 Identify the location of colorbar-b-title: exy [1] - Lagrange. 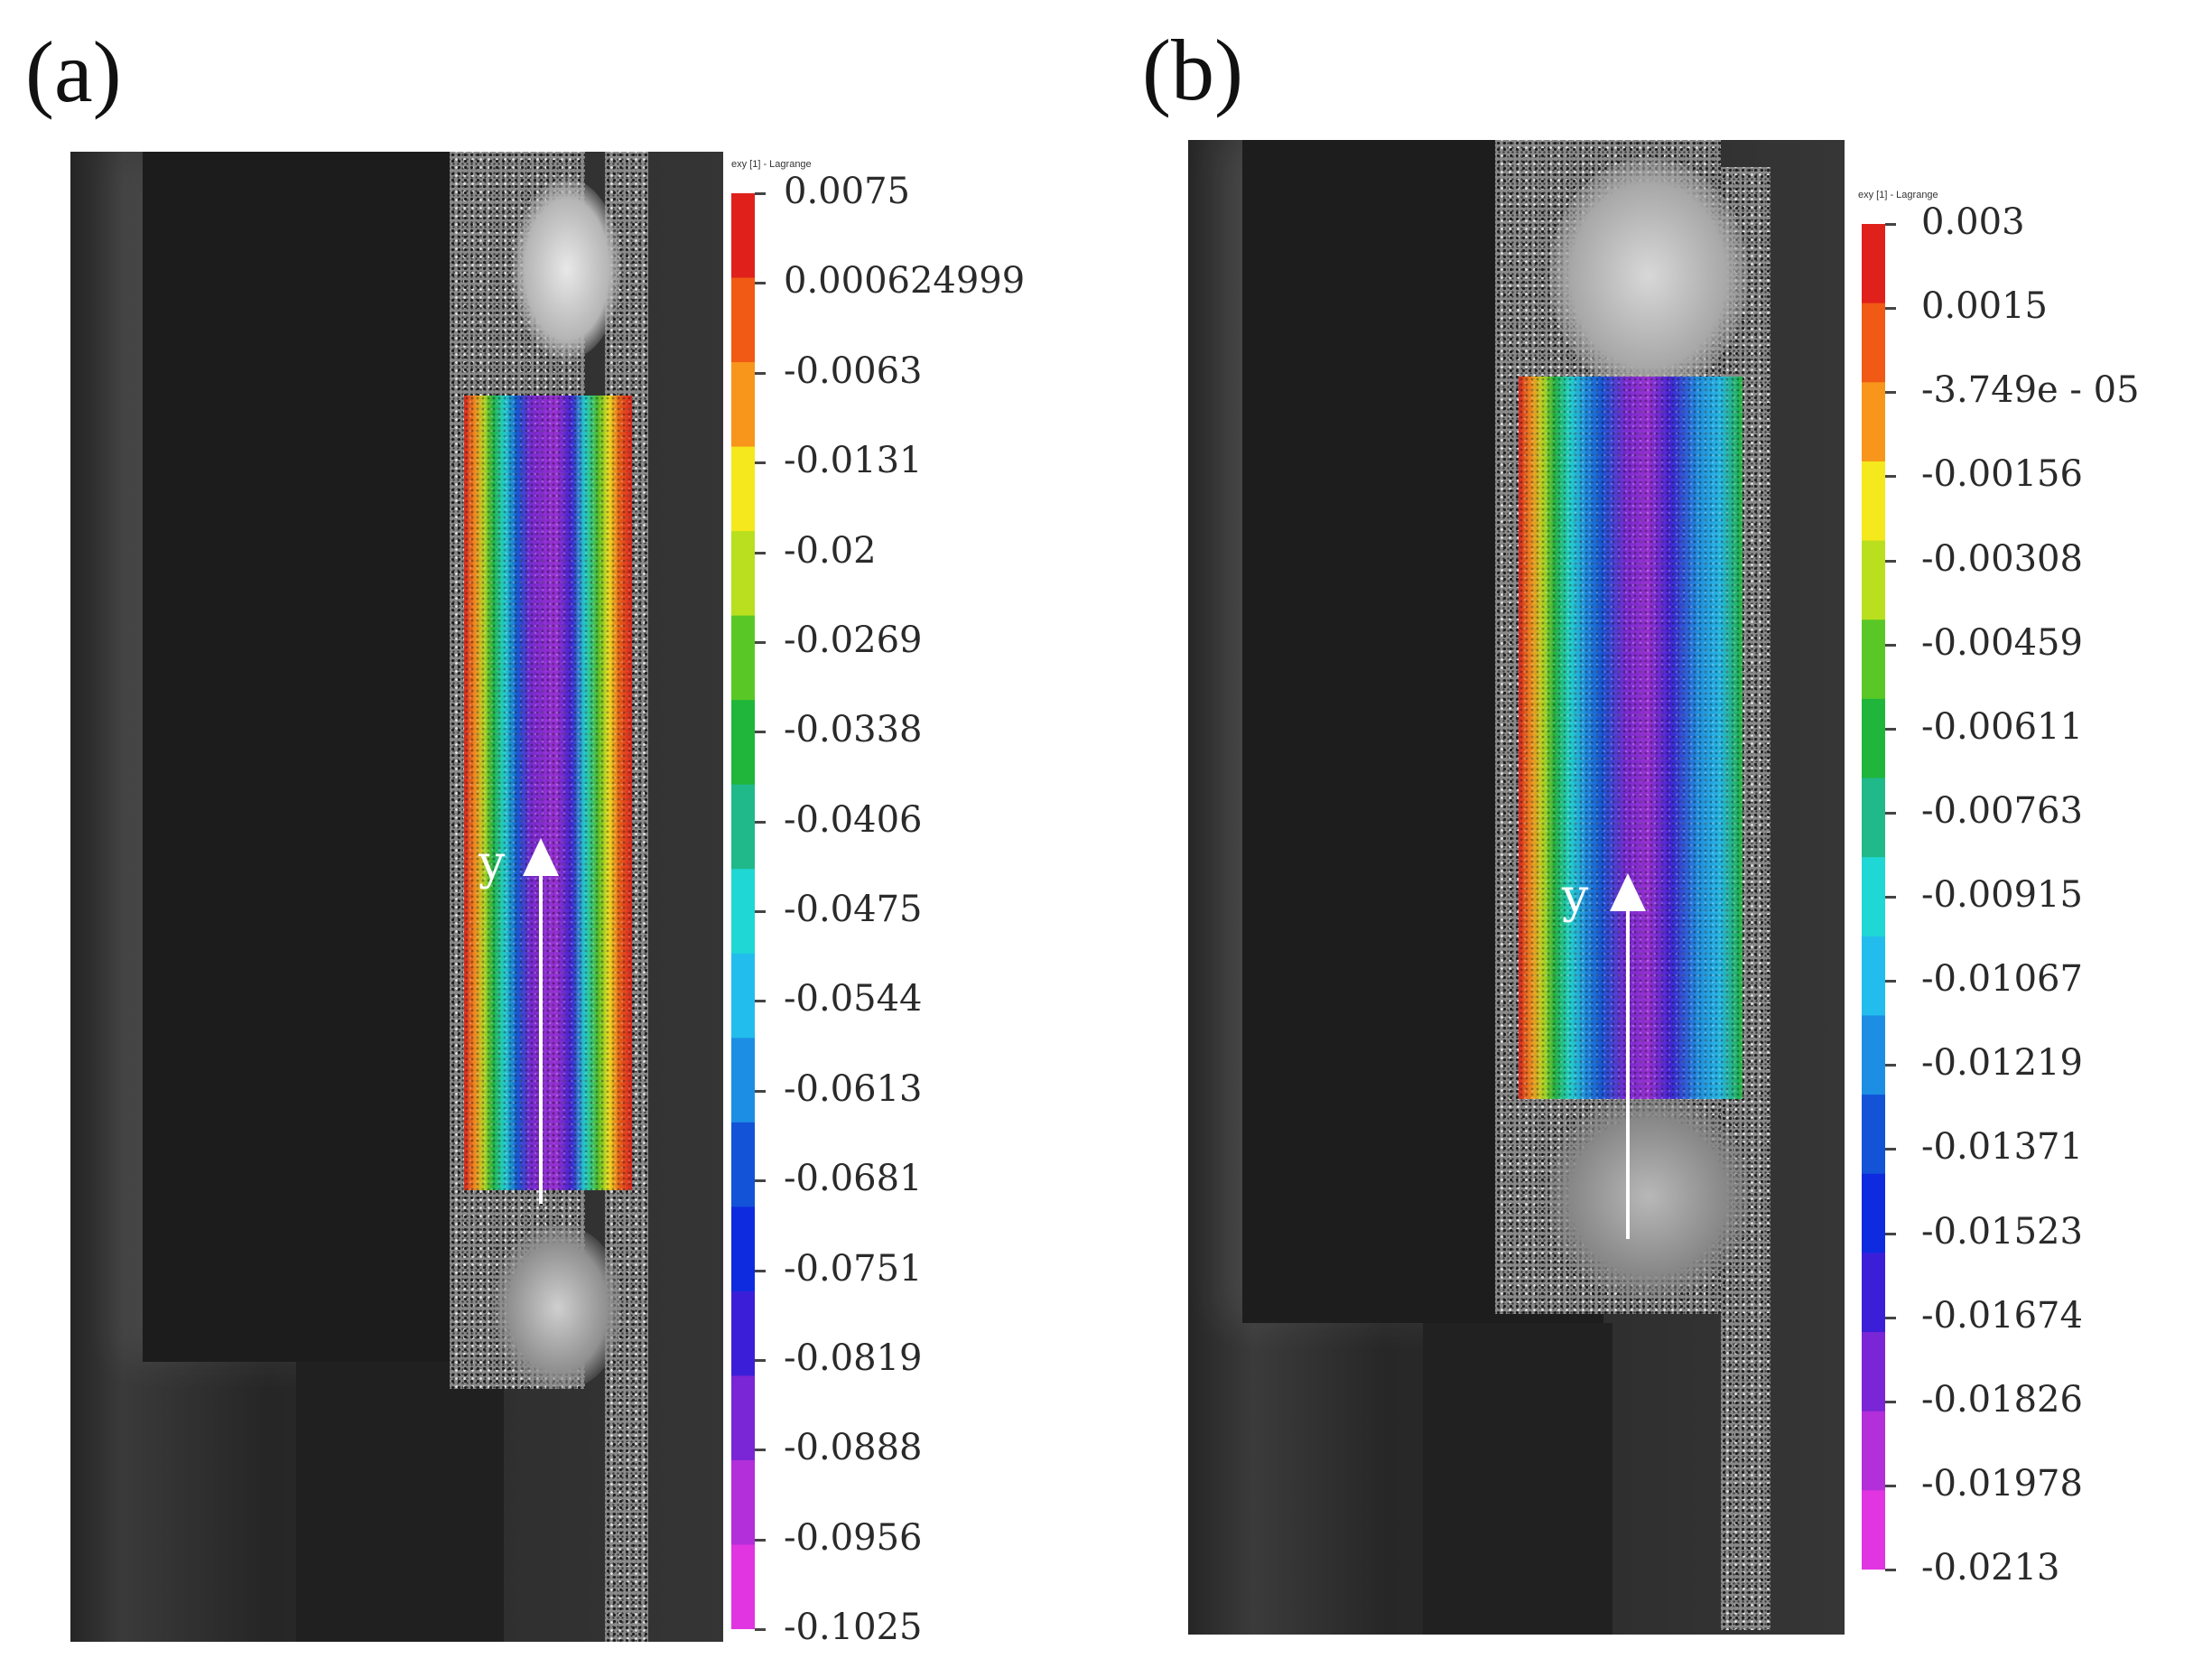
(1898, 195).